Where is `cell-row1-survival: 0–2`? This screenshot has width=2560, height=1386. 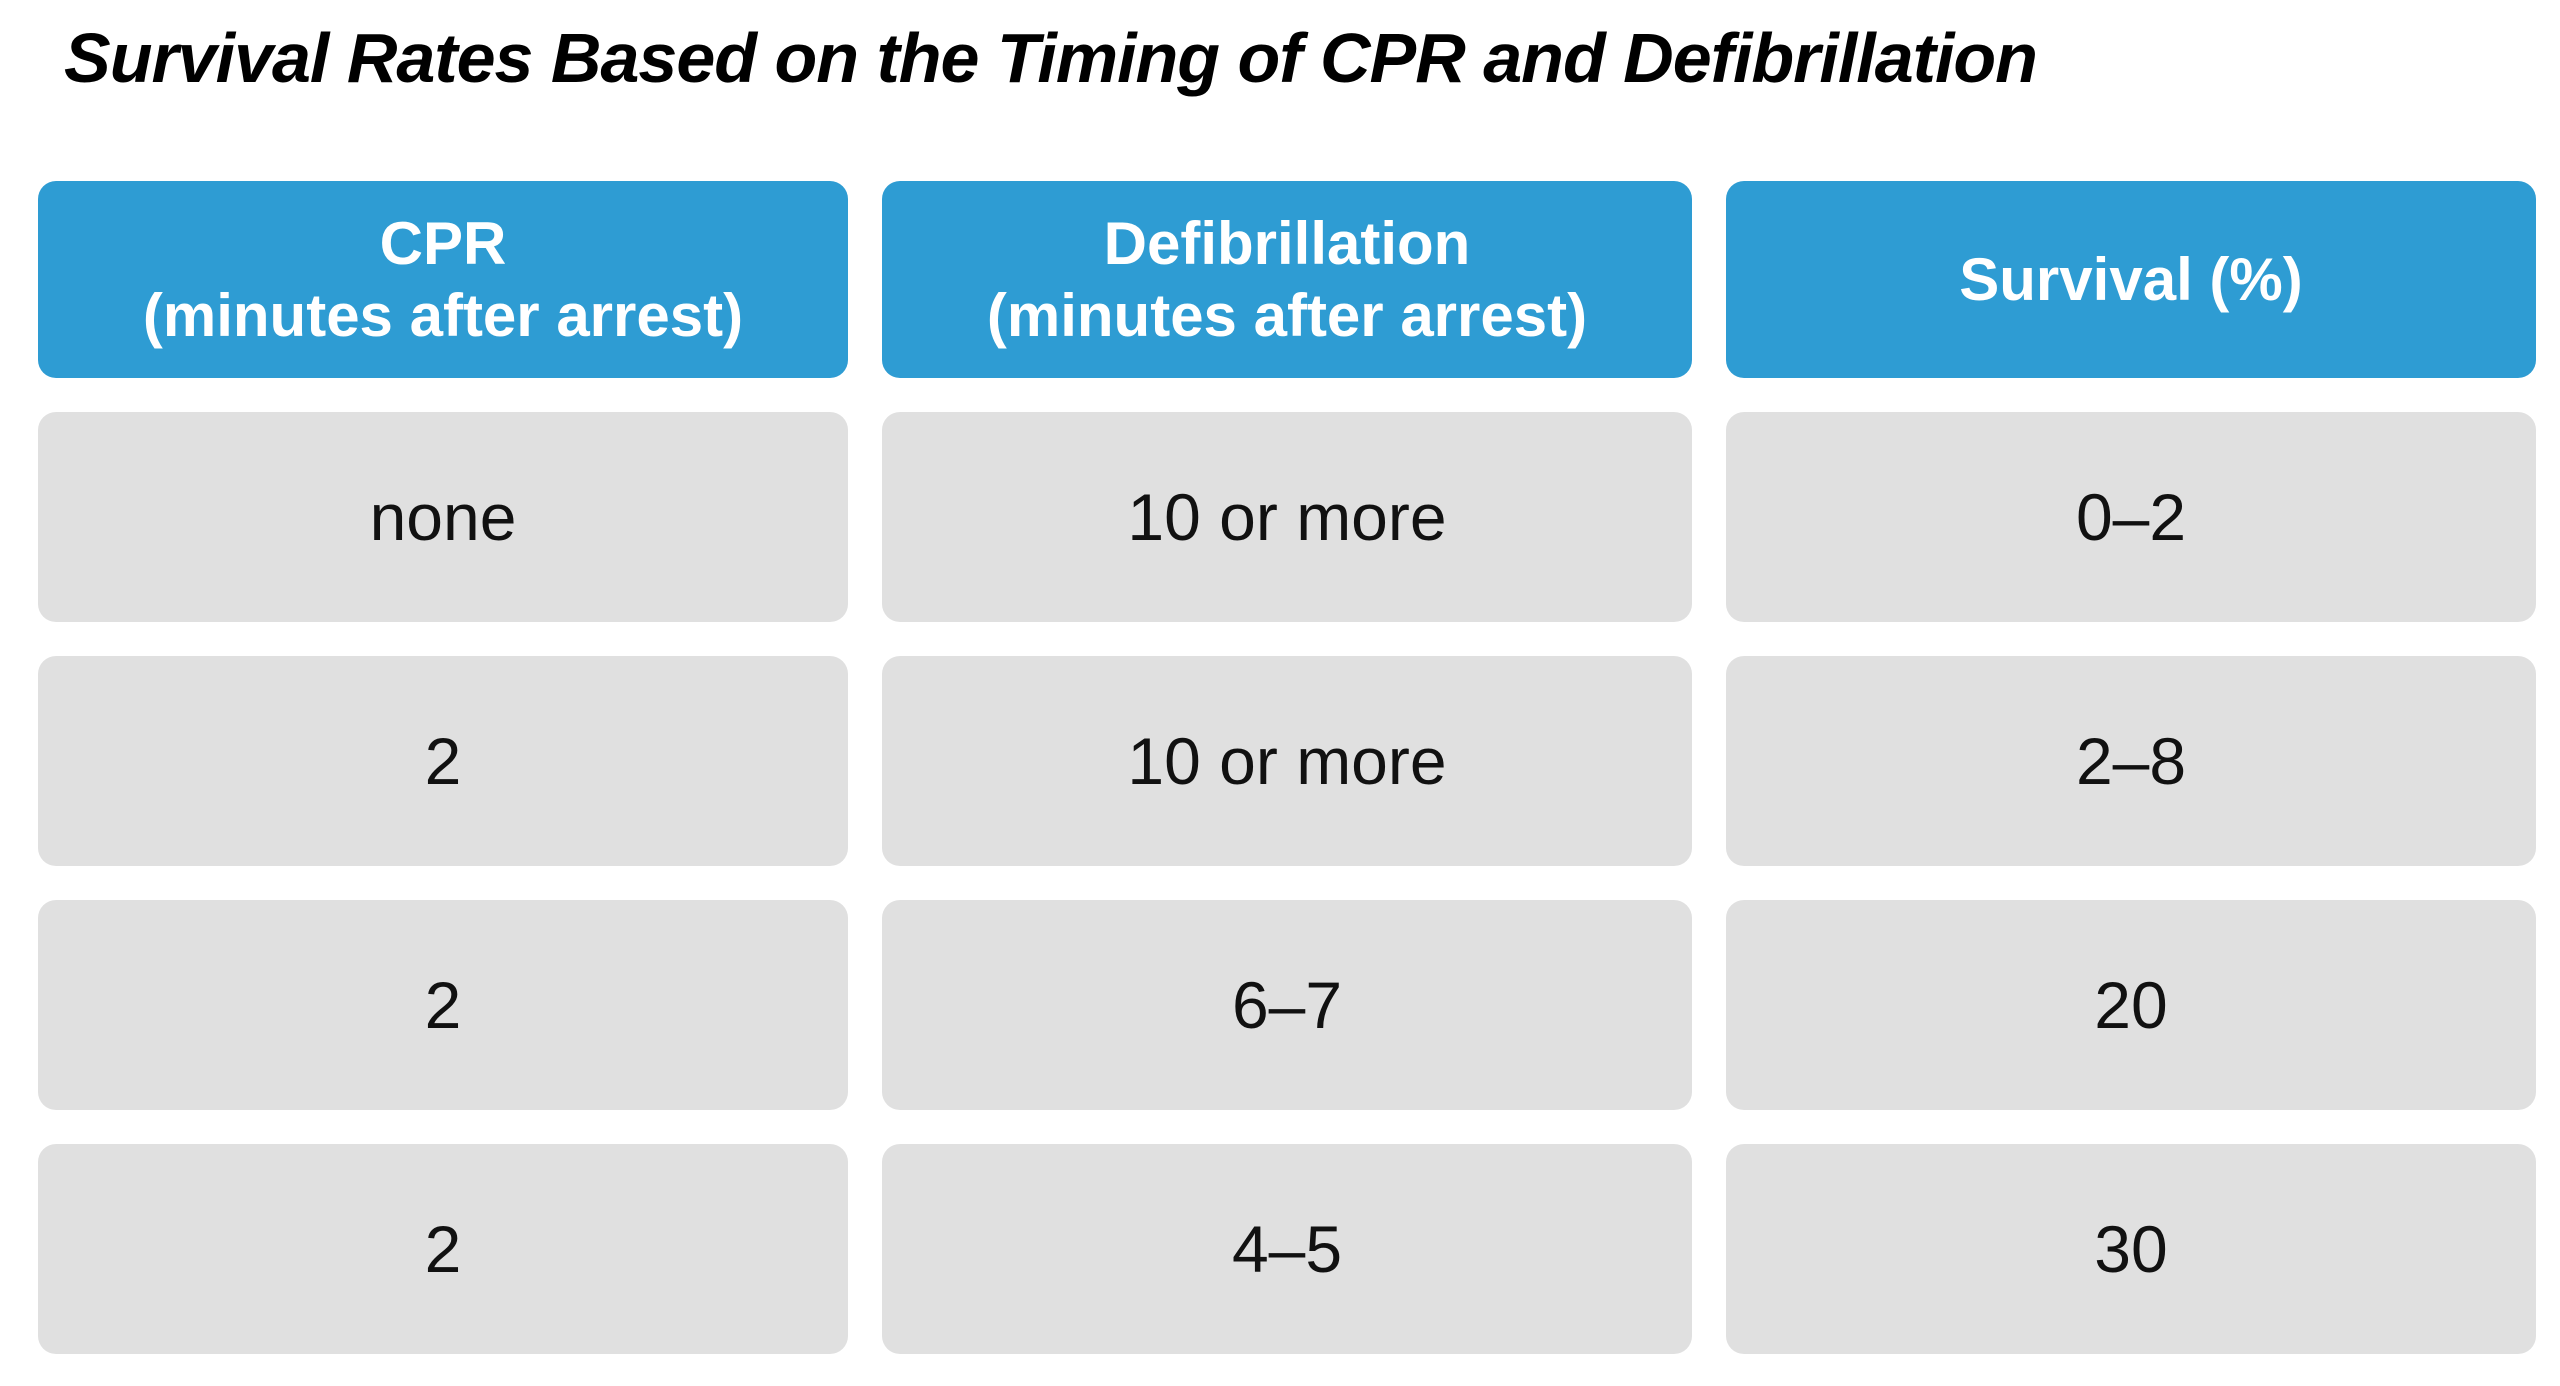
cell-row1-survival: 0–2 is located at coordinates (2131, 517).